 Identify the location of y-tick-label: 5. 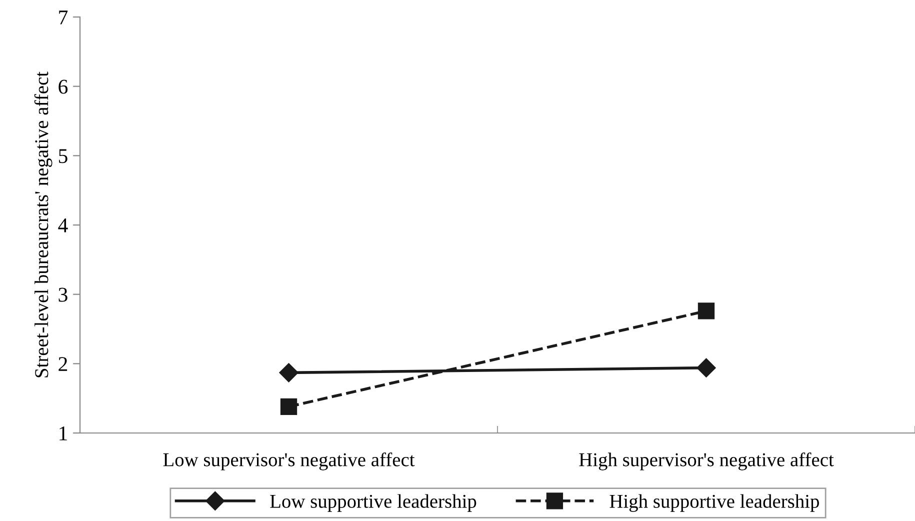
(63, 156).